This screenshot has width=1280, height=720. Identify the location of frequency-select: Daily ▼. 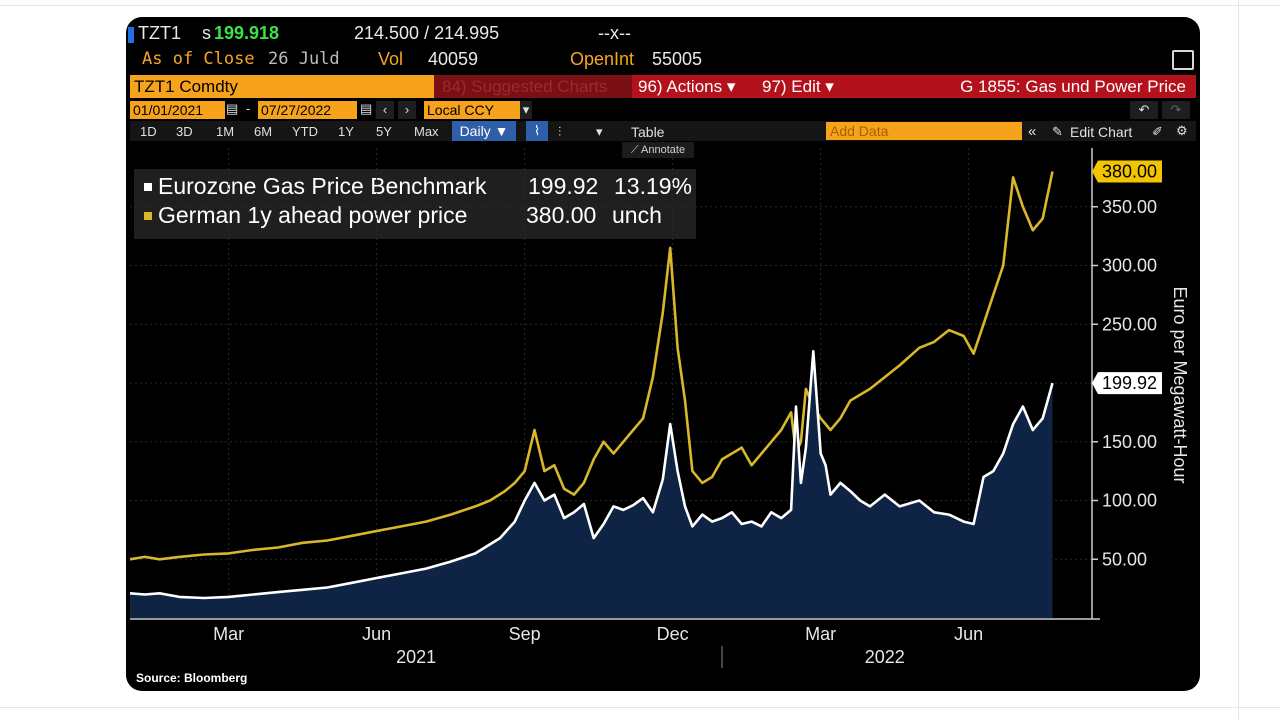
(484, 131).